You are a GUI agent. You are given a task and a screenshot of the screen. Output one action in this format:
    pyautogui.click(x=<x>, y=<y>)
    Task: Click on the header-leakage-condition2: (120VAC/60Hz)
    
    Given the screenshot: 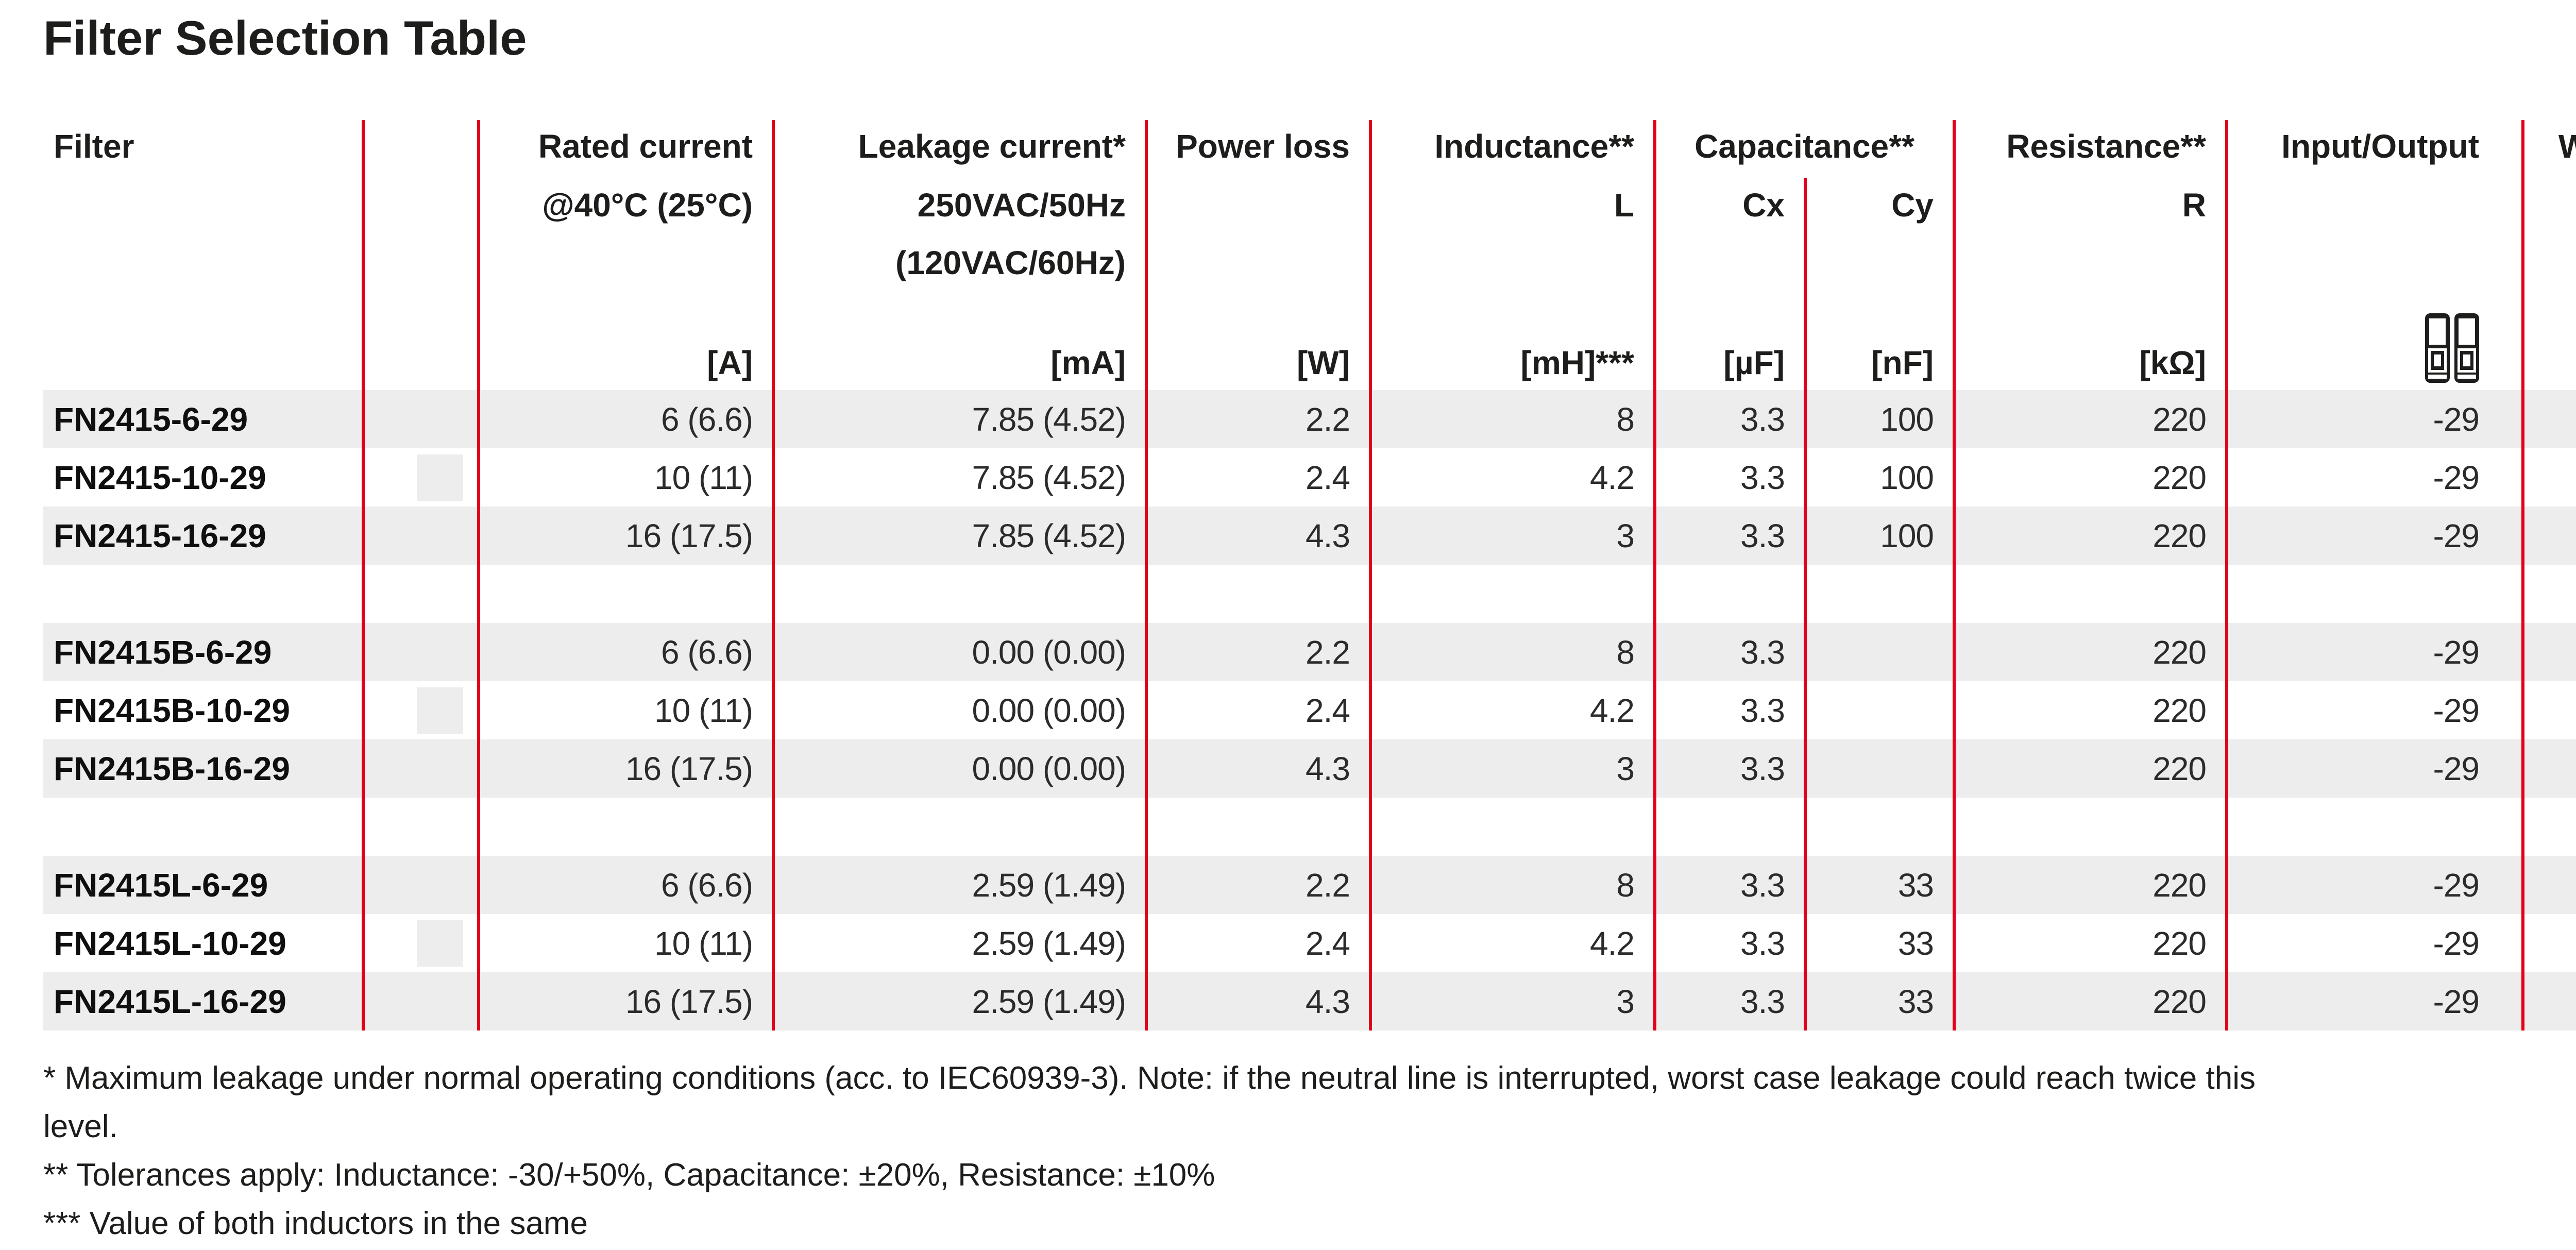 What is the action you would take?
    pyautogui.click(x=1010, y=262)
    